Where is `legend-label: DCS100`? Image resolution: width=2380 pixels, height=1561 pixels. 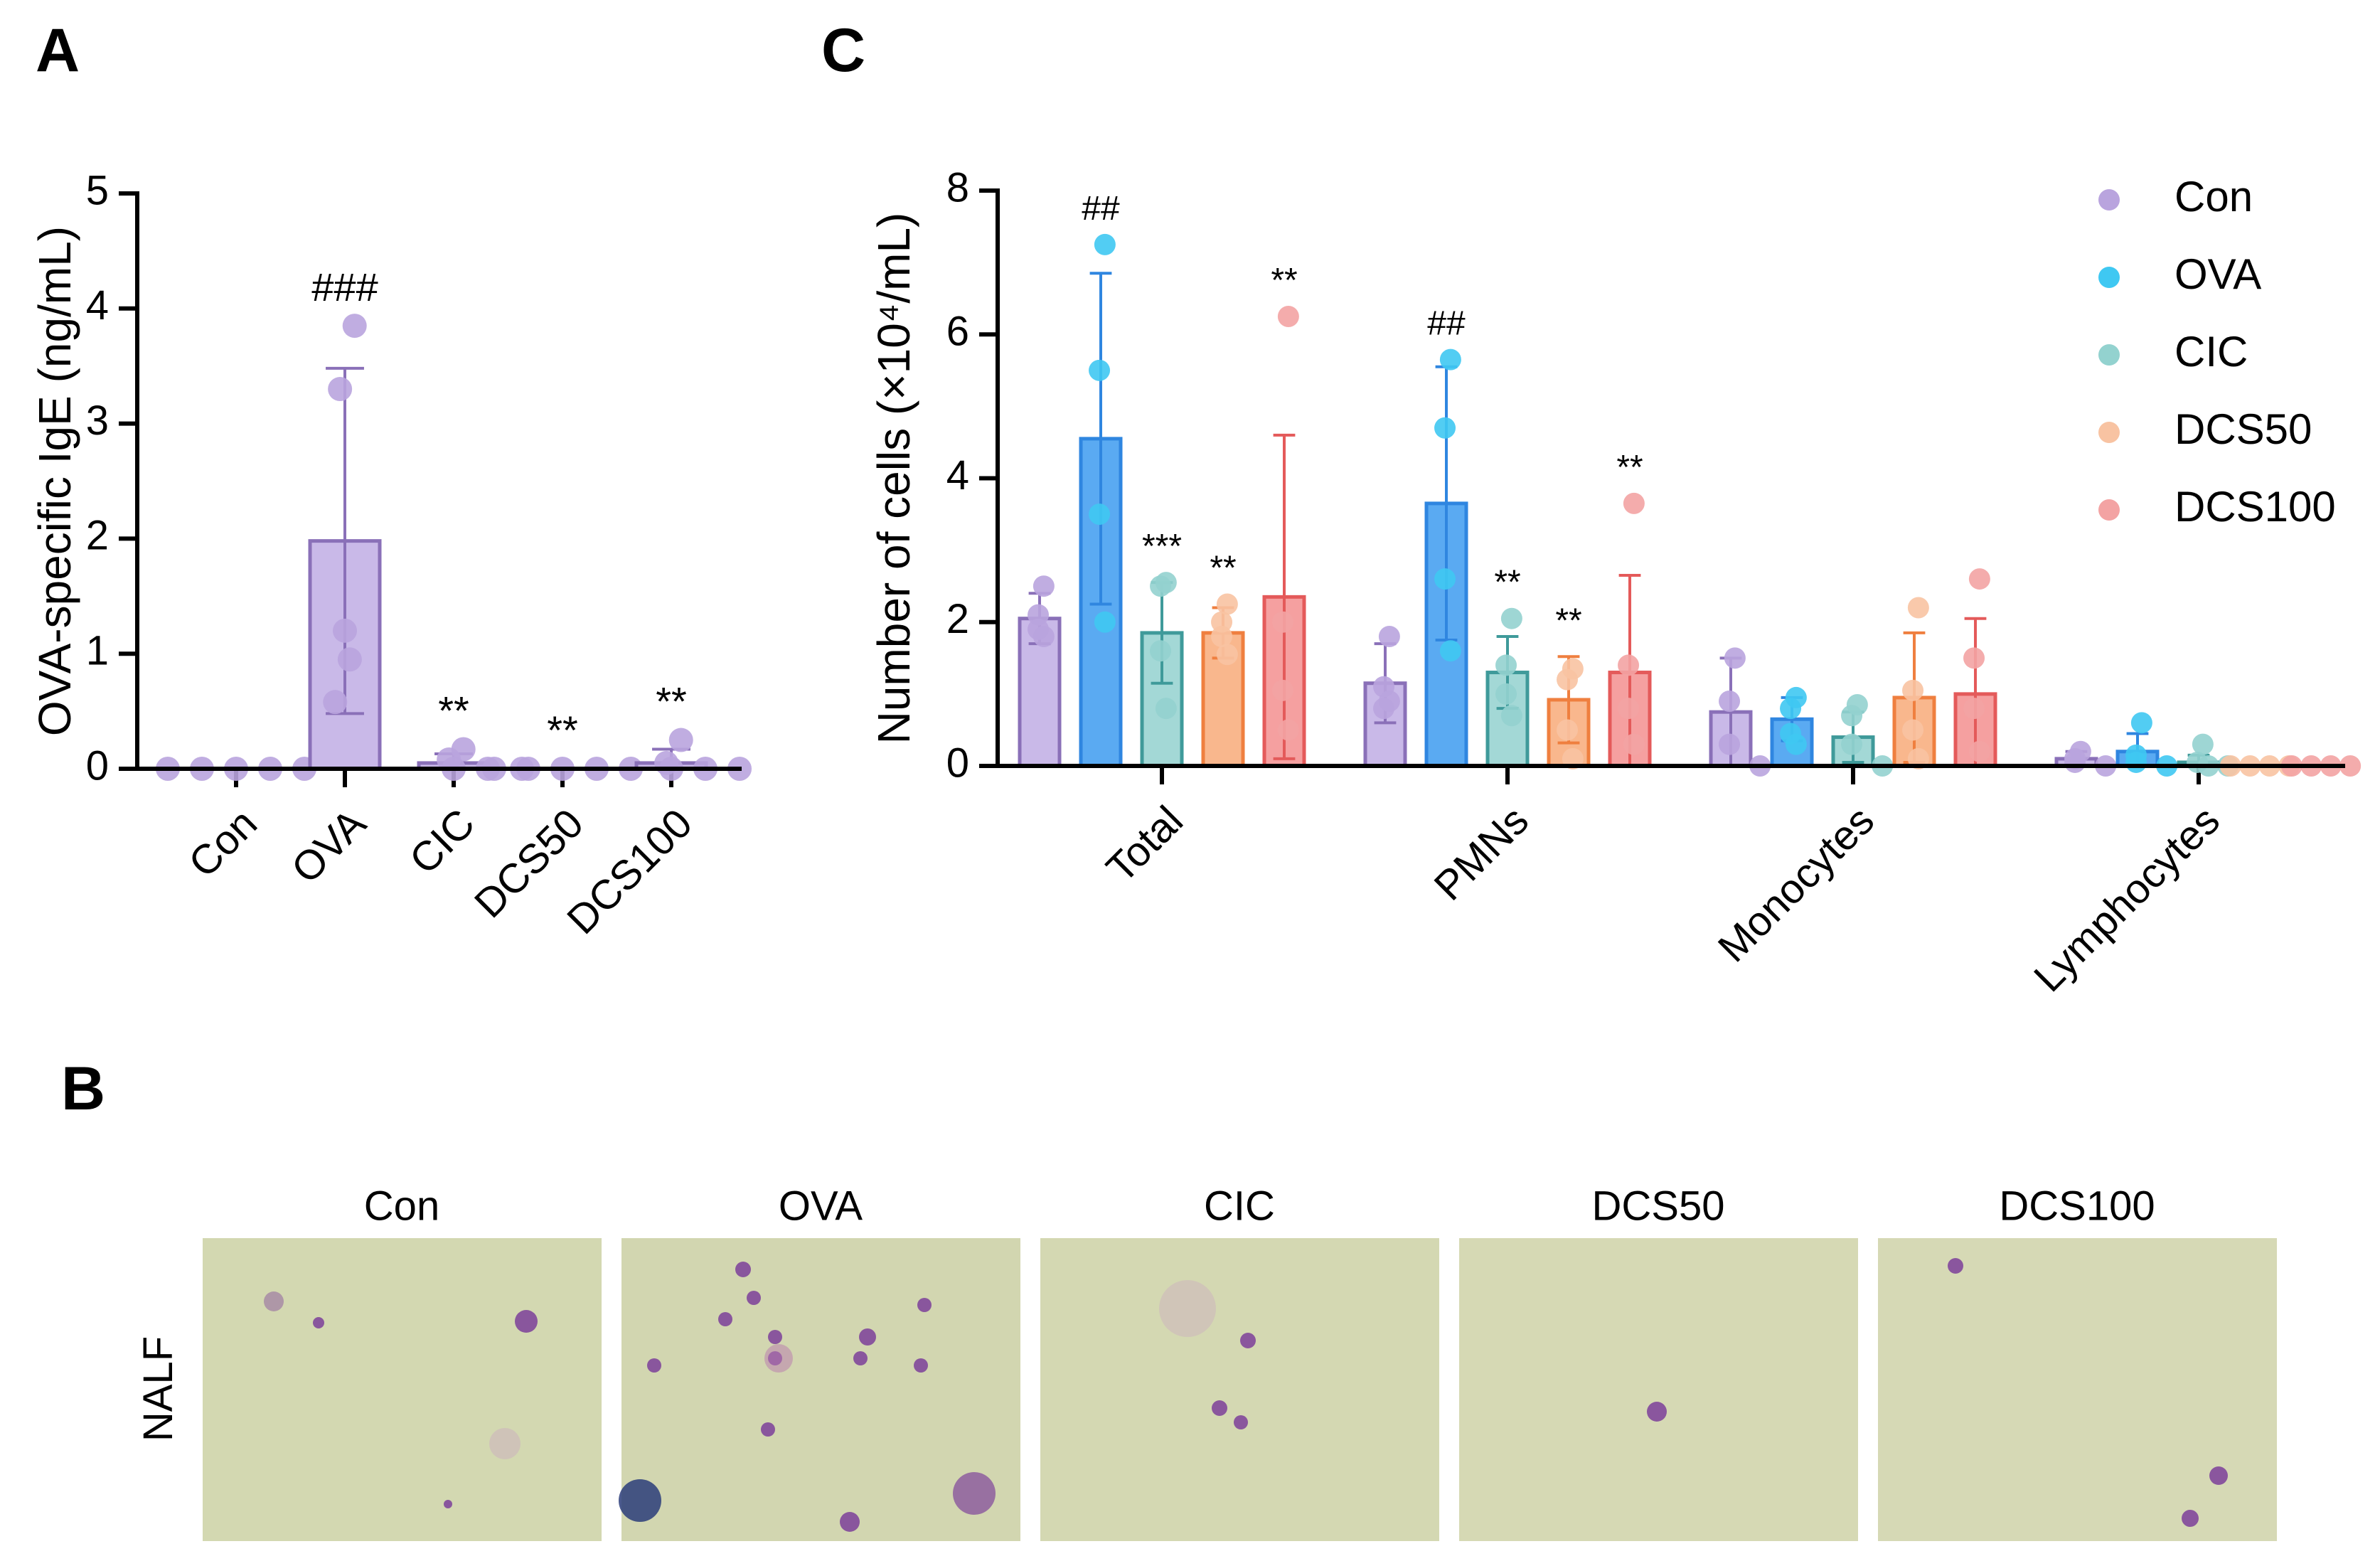 legend-label: DCS100 is located at coordinates (2255, 507).